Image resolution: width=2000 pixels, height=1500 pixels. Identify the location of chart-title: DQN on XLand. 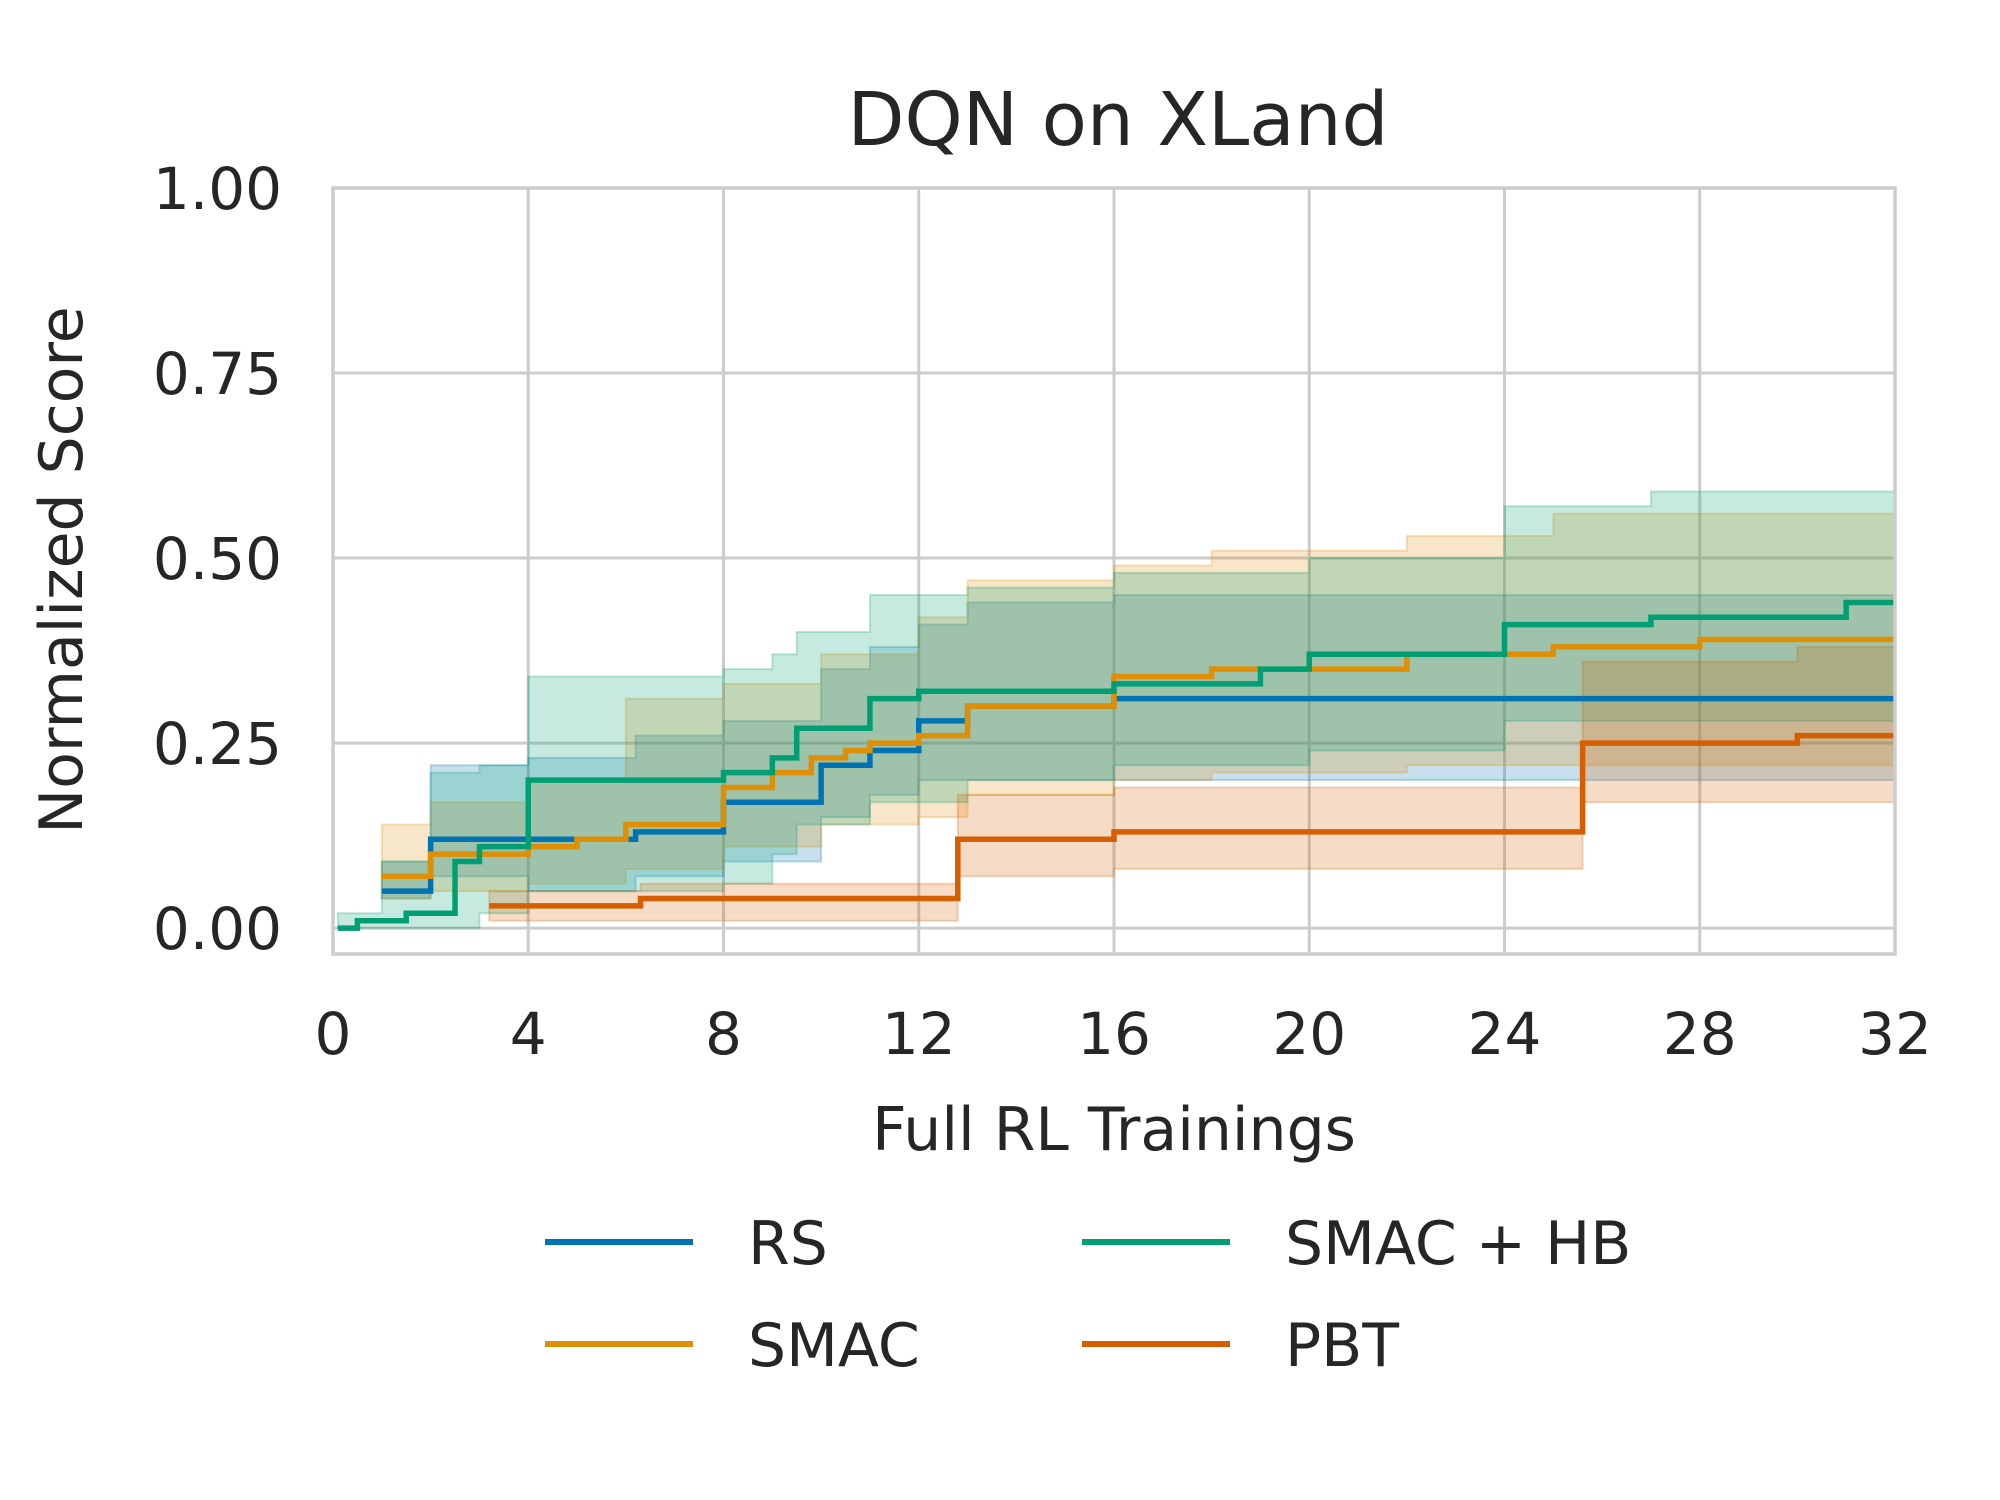
(1118, 120).